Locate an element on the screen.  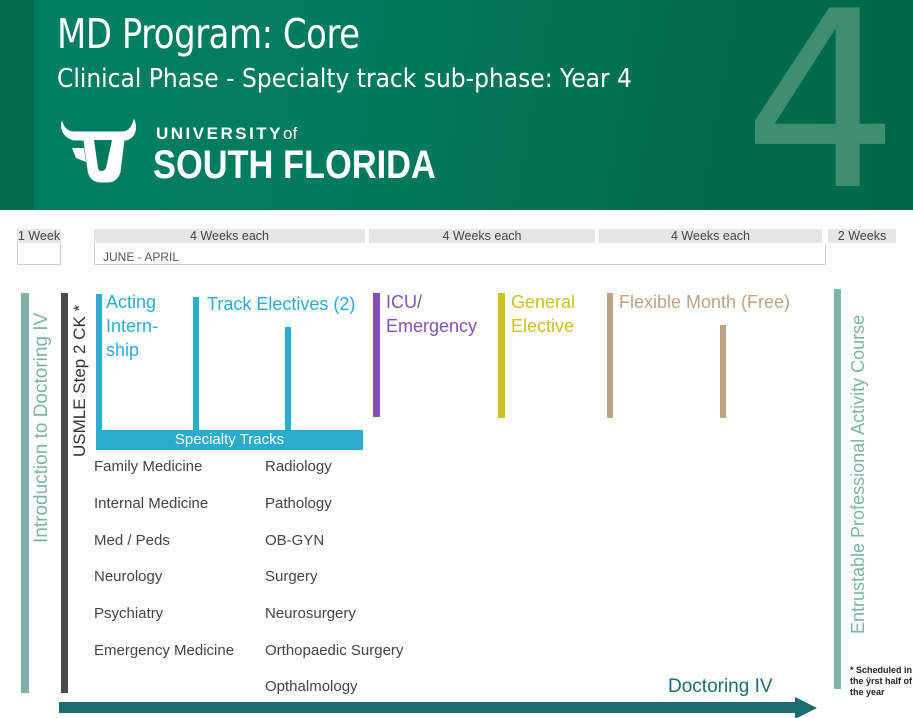
usmle-bar is located at coordinates (64, 493).